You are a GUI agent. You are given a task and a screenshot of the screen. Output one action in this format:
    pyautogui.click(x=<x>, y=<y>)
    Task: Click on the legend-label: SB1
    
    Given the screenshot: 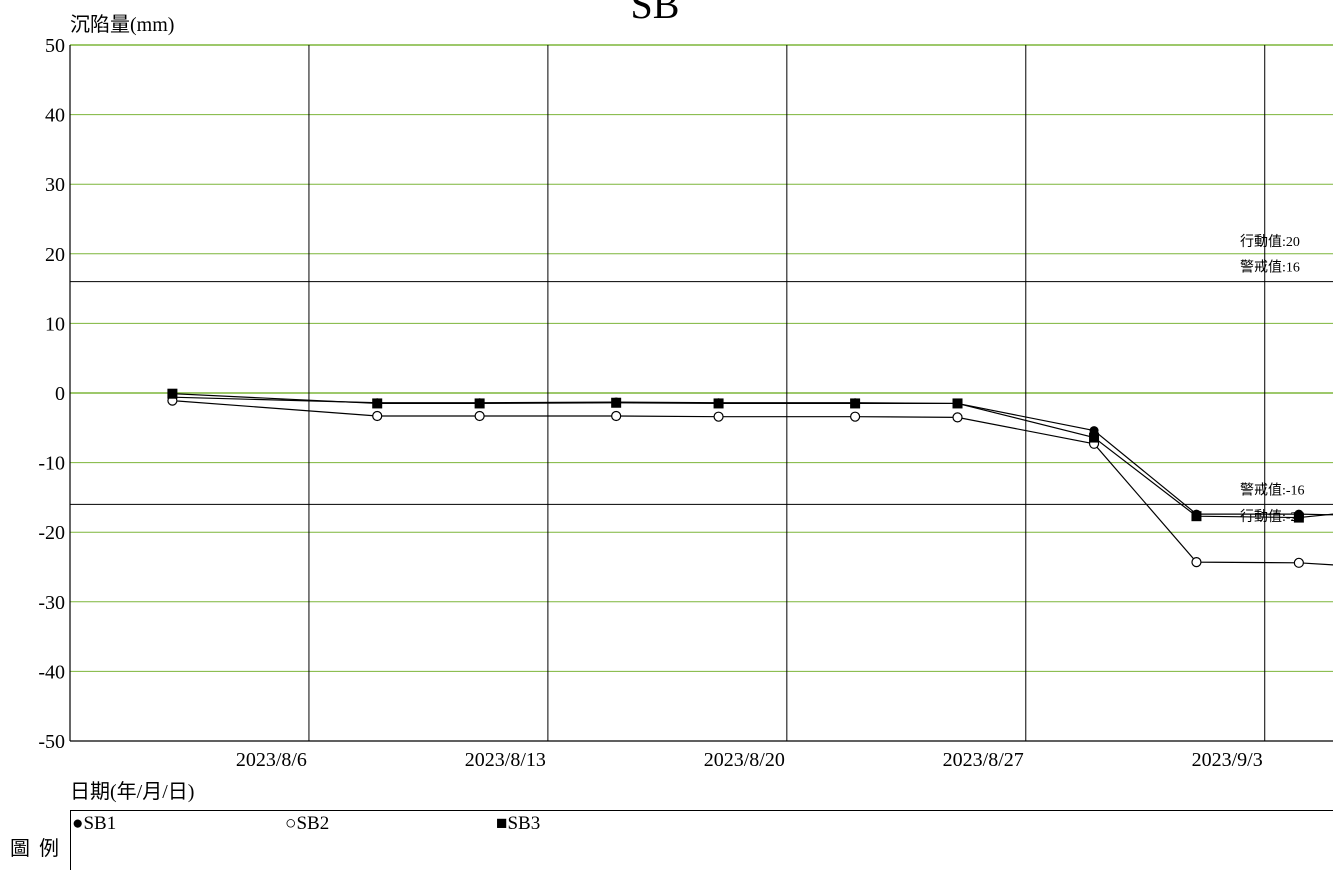 What is the action you would take?
    pyautogui.click(x=100, y=823)
    